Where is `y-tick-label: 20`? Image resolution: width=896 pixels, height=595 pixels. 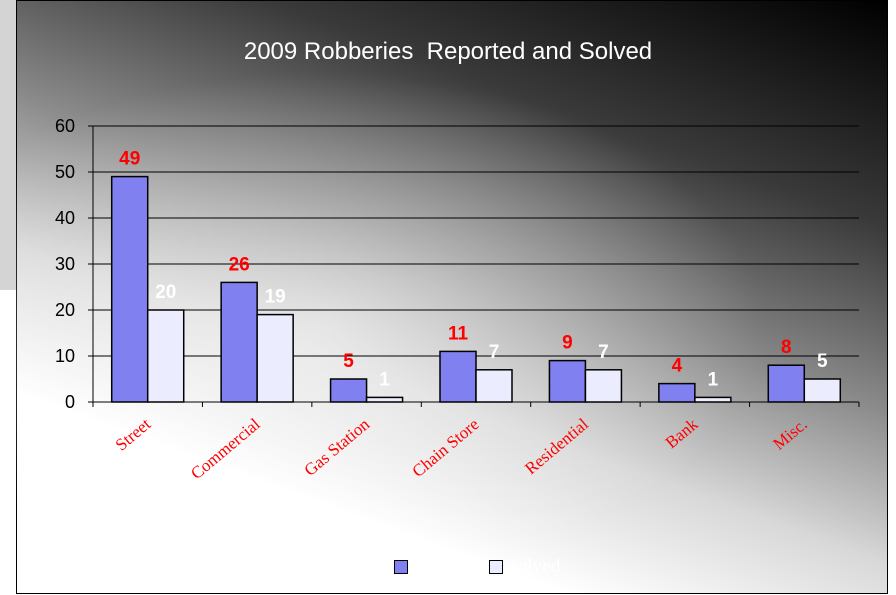 y-tick-label: 20 is located at coordinates (65, 310).